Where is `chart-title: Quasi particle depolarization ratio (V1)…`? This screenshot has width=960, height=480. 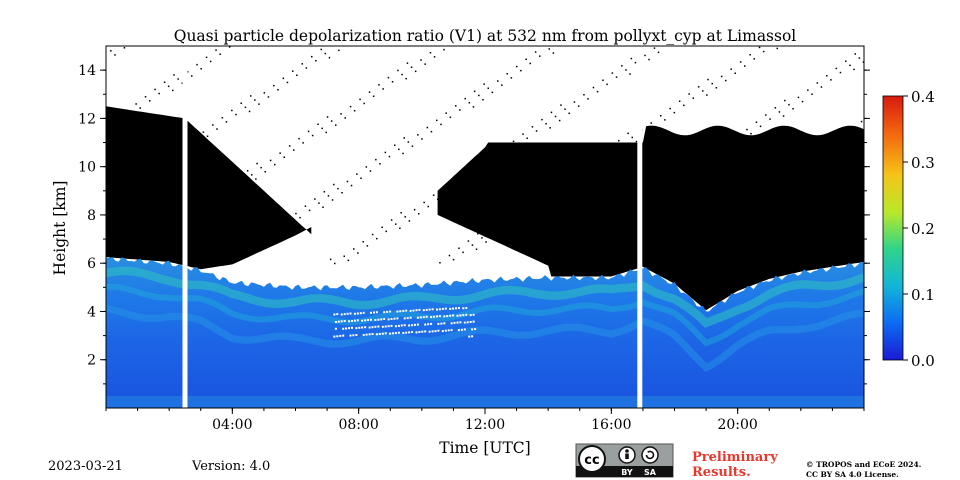
chart-title: Quasi particle depolarization ratio (V1)… is located at coordinates (485, 36).